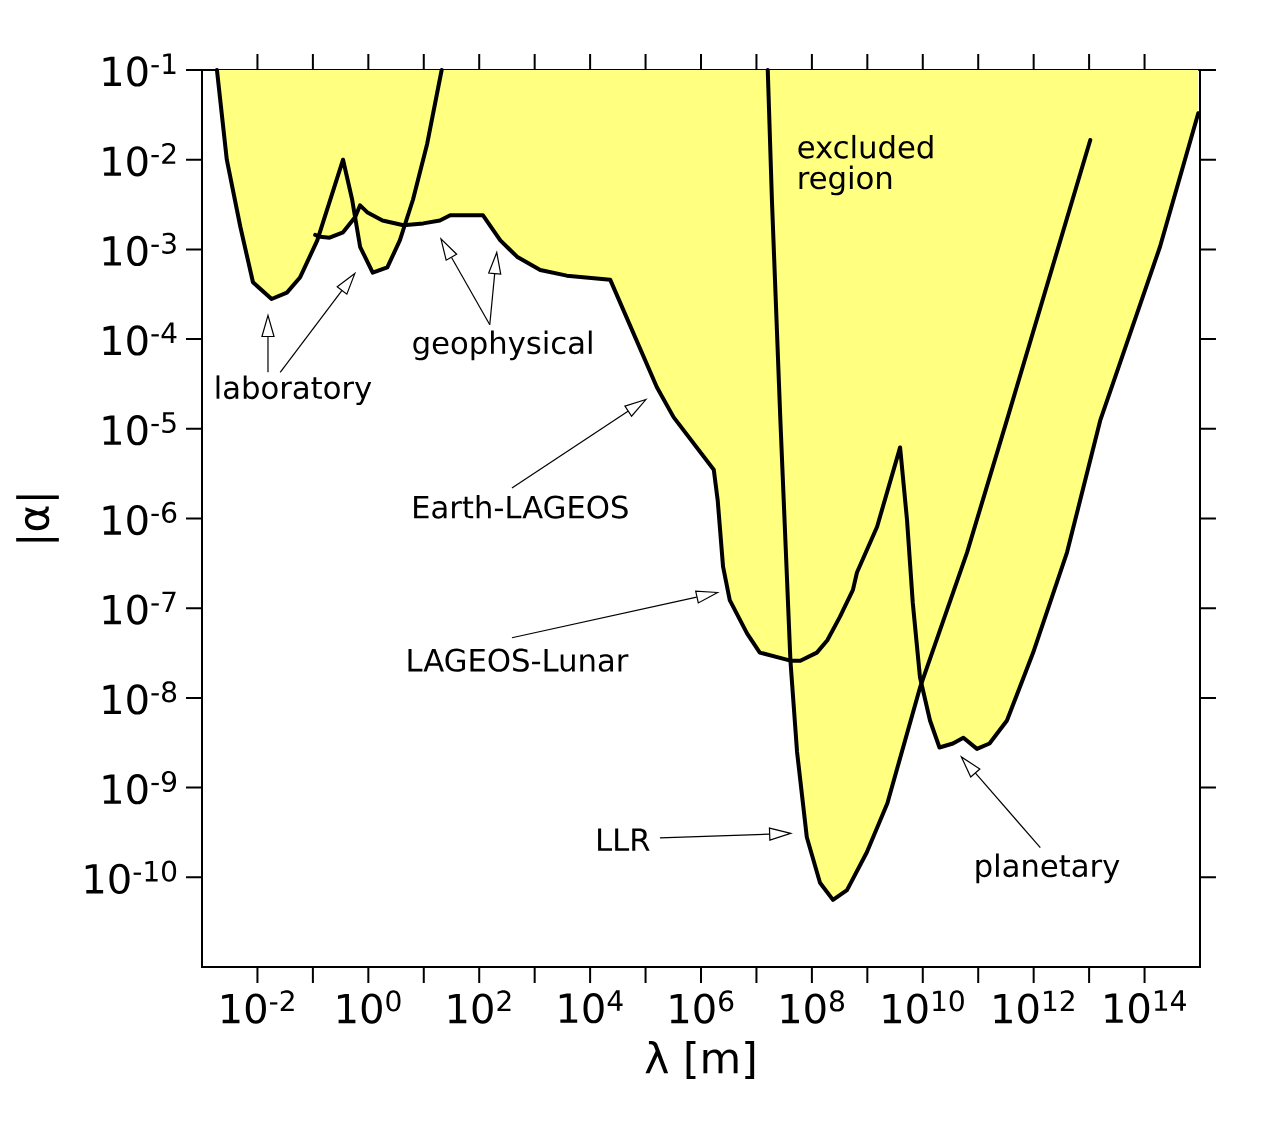 Image resolution: width=1272 pixels, height=1143 pixels. What do you see at coordinates (139, 429) in the screenshot?
I see `y-tick-label: 10$^{-5}$` at bounding box center [139, 429].